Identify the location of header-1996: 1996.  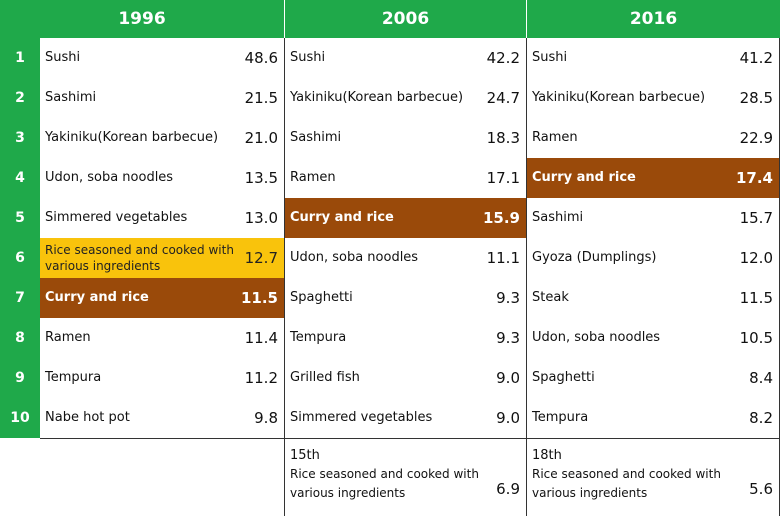
(142, 19).